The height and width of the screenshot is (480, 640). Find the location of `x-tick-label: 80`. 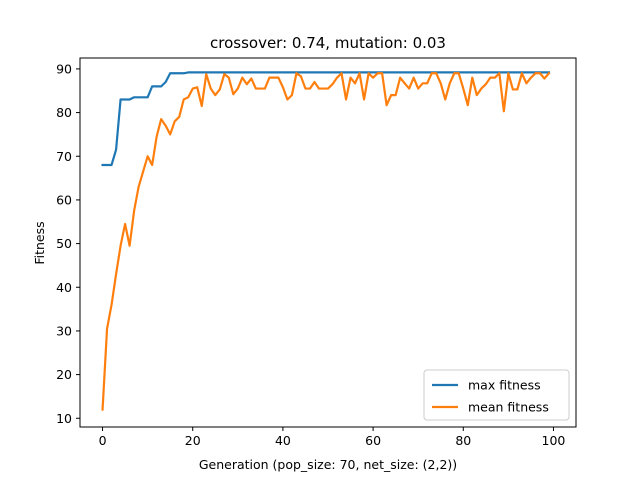

x-tick-label: 80 is located at coordinates (463, 440).